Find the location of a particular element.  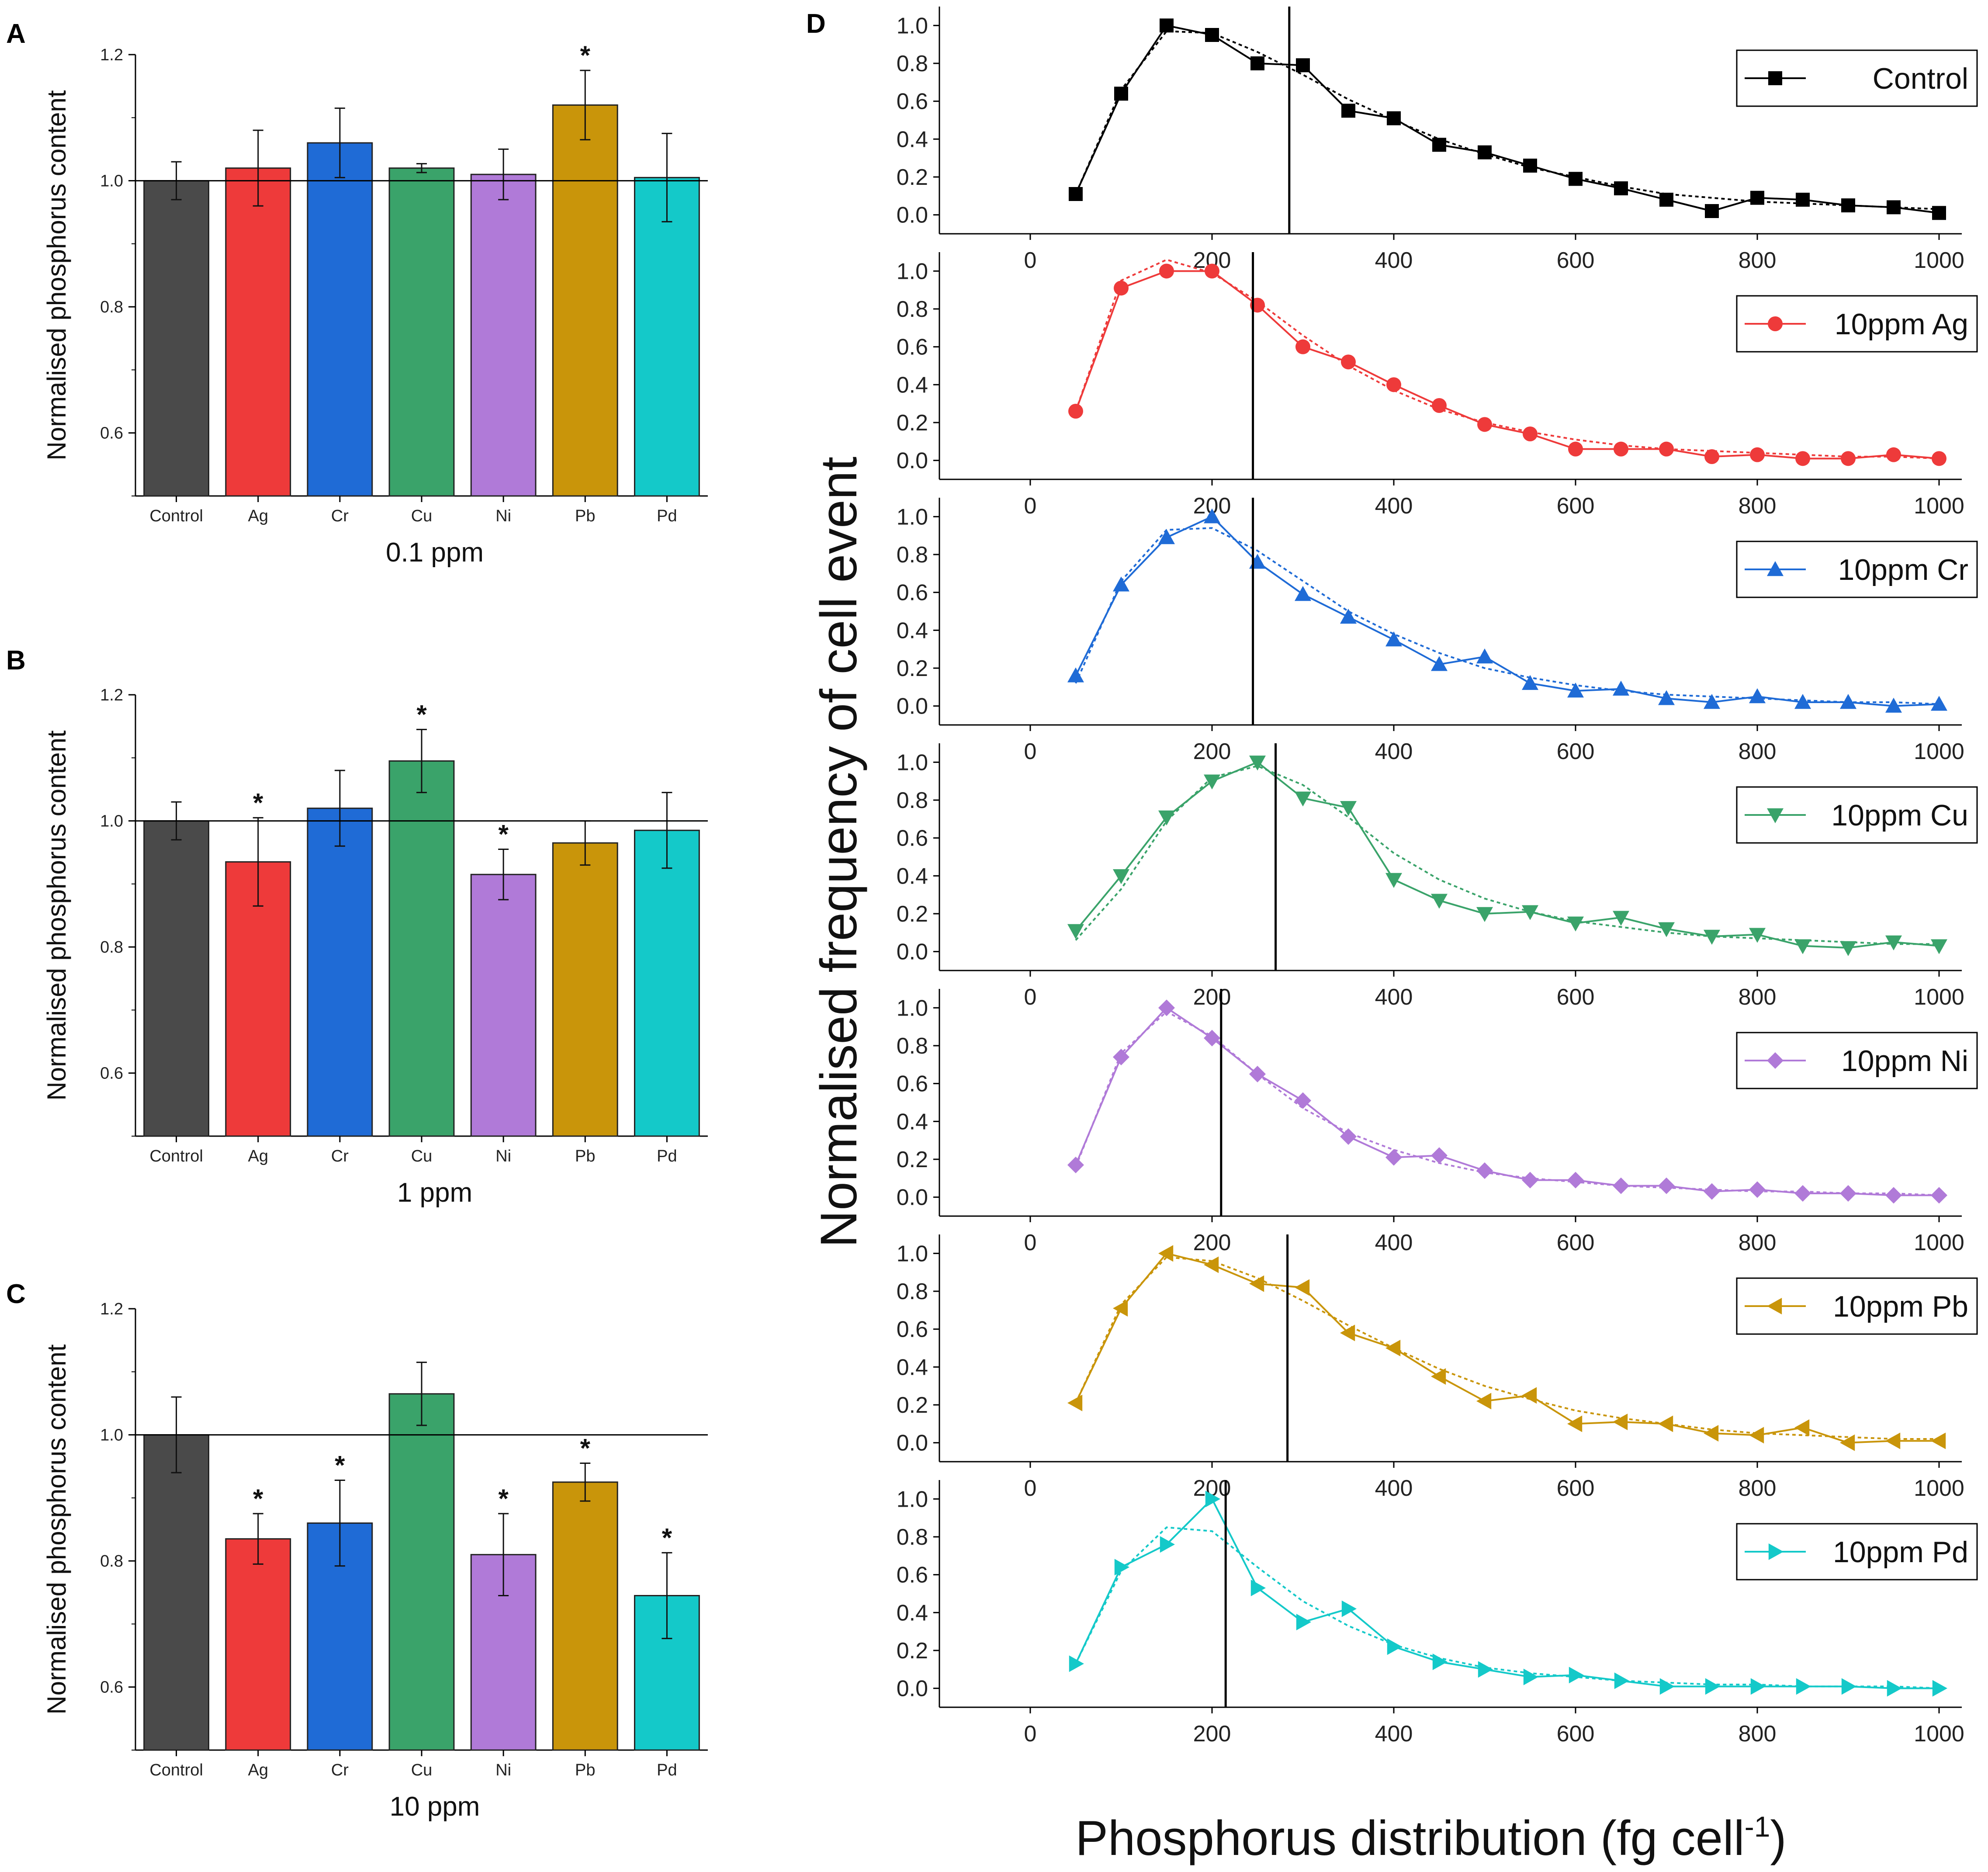

x-tick-label: 200 is located at coordinates (1212, 1734).